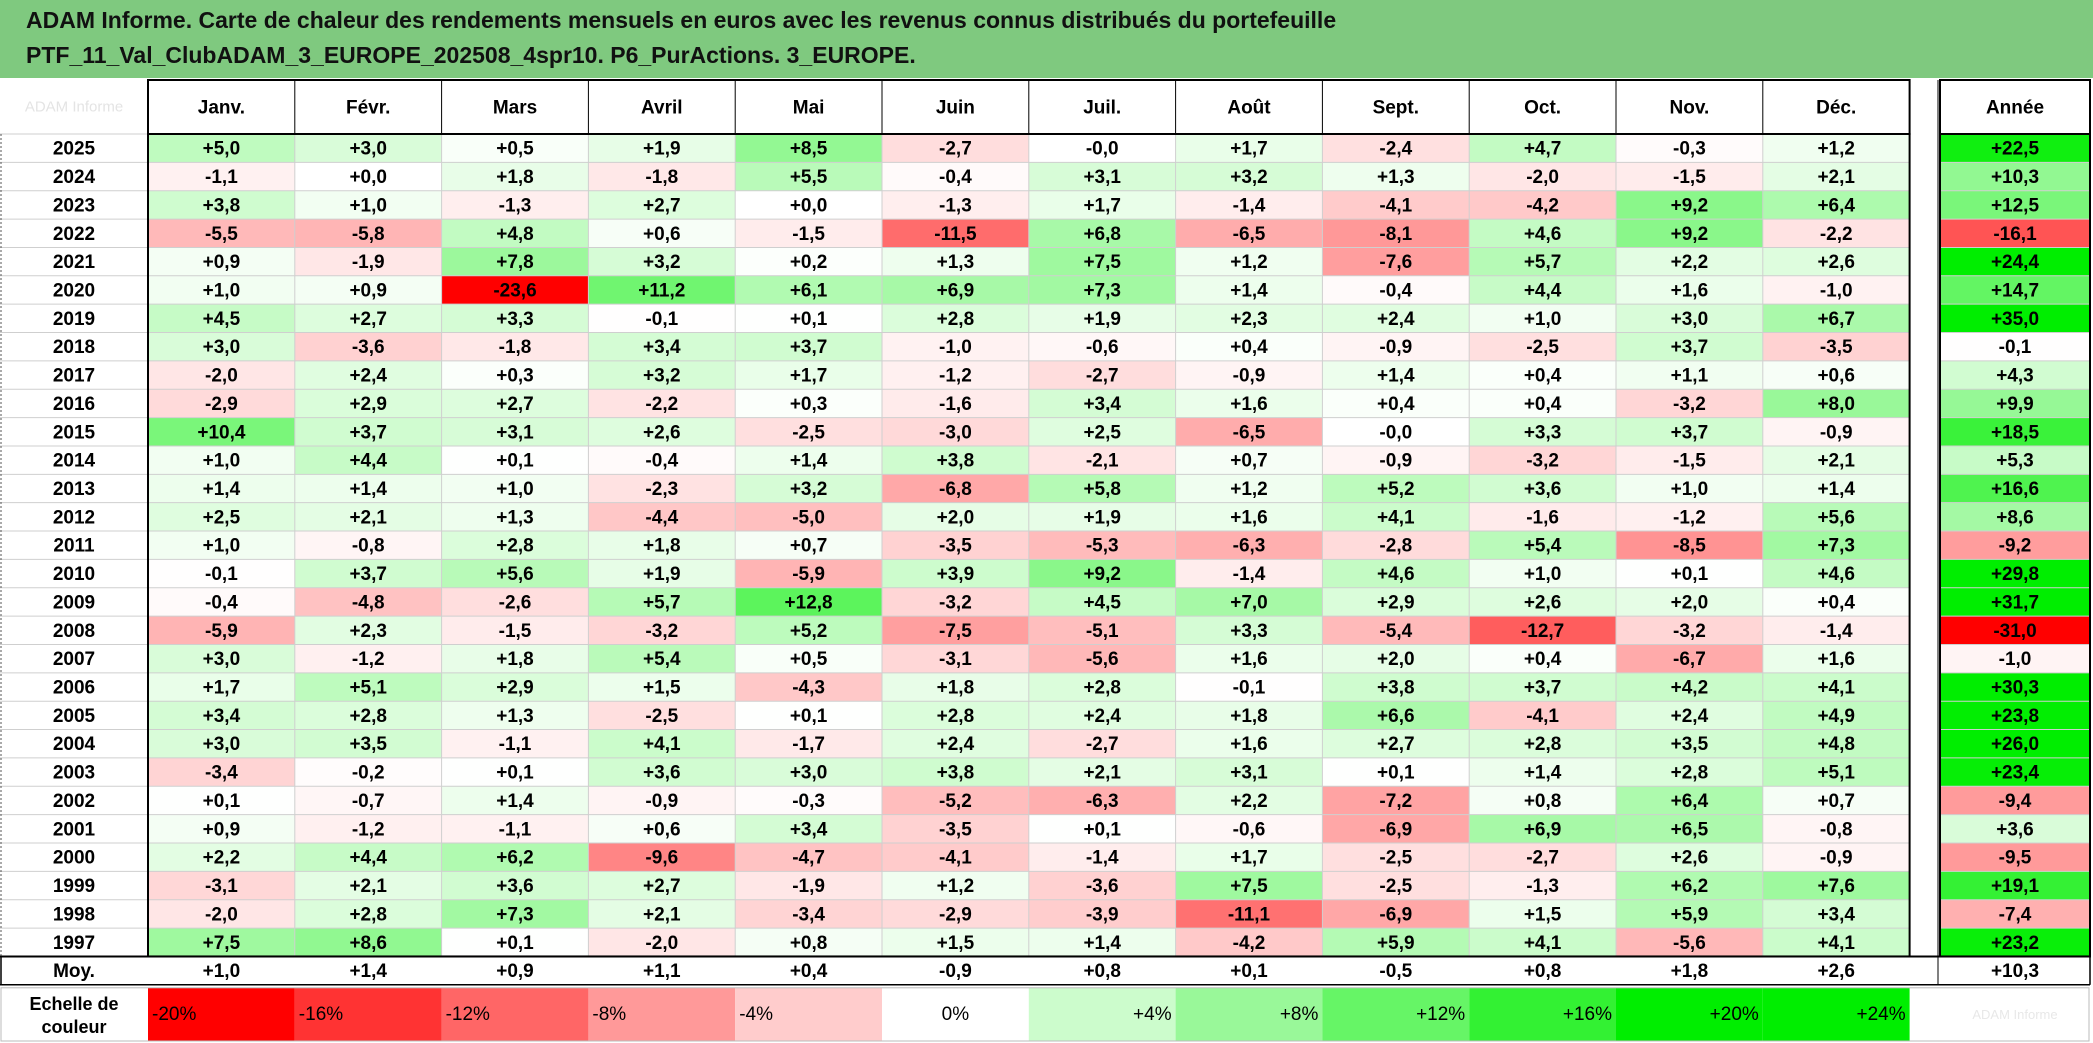 The image size is (2093, 1043). What do you see at coordinates (222, 149) in the screenshot?
I see `cell-value: +5,0` at bounding box center [222, 149].